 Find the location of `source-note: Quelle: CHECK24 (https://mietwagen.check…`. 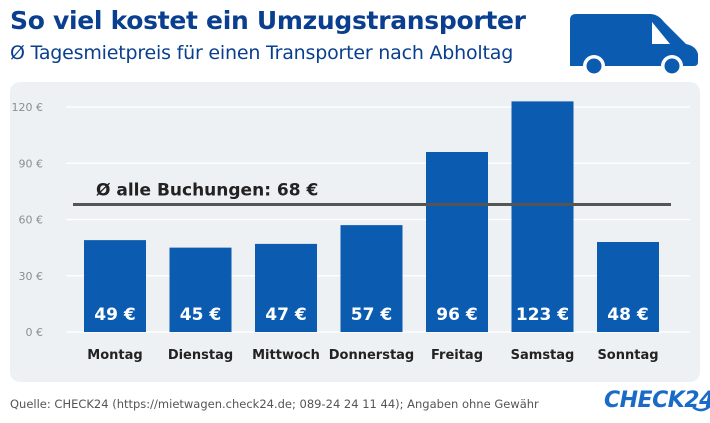

source-note: Quelle: CHECK24 (https://mietwagen.check… is located at coordinates (274, 404).